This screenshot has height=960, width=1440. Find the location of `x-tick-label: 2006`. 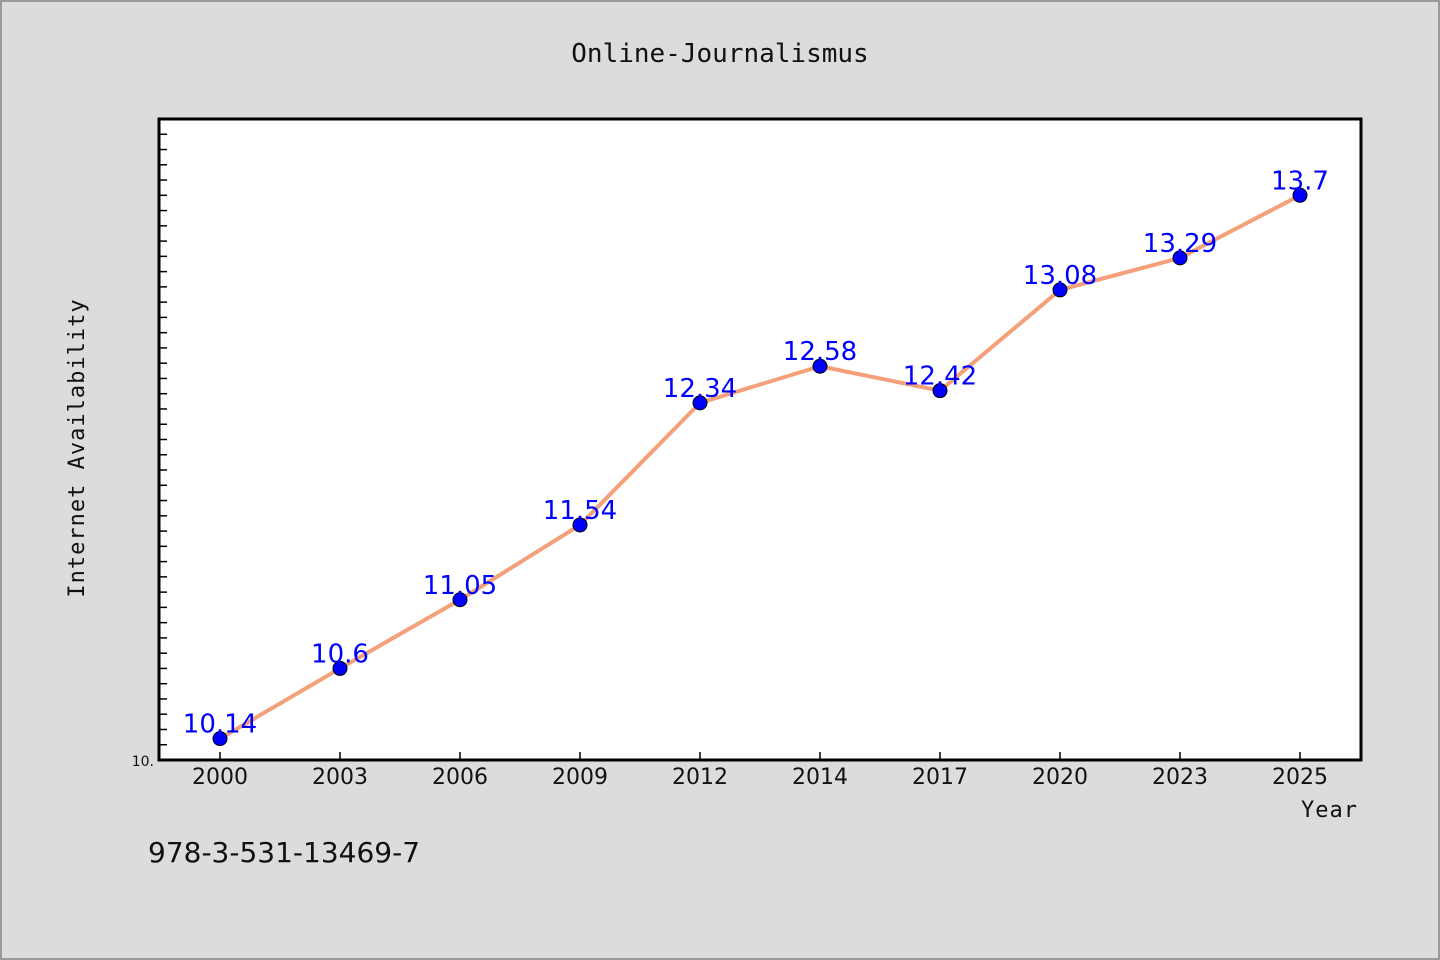

x-tick-label: 2006 is located at coordinates (460, 777).